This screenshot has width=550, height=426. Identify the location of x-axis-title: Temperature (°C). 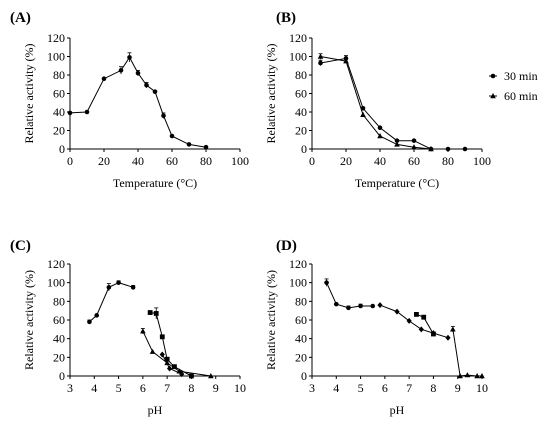
(155, 183).